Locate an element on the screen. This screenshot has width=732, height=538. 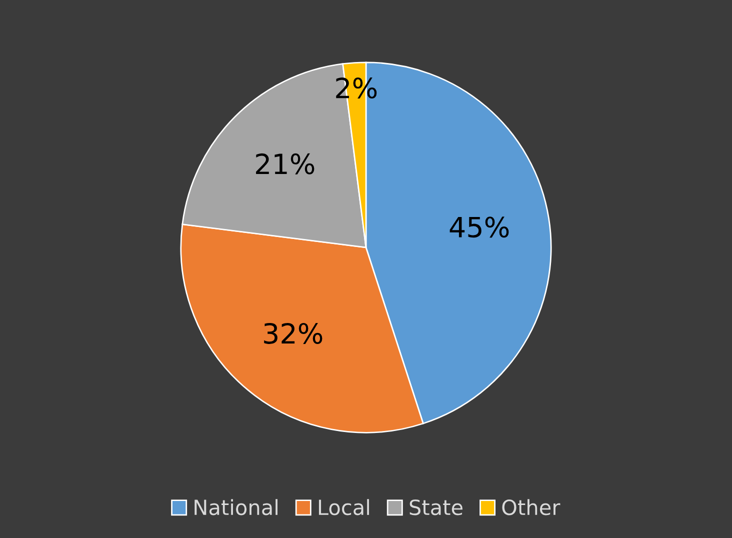
legend-label: Local is located at coordinates (343, 507).